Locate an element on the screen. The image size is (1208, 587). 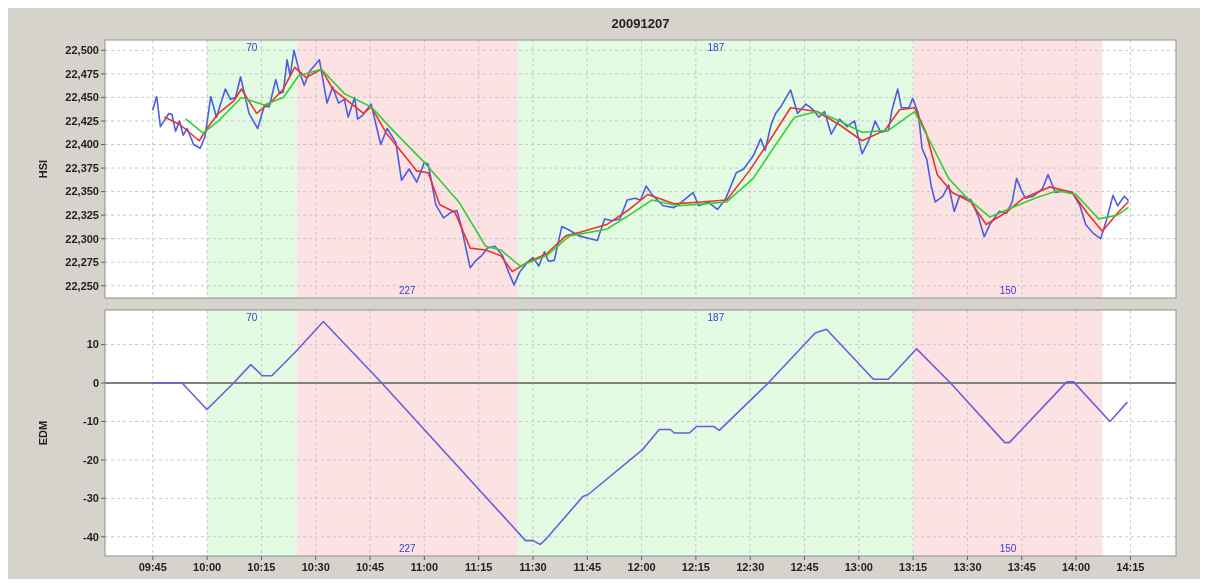
y-tick-label: 22,300 is located at coordinates (82, 238).